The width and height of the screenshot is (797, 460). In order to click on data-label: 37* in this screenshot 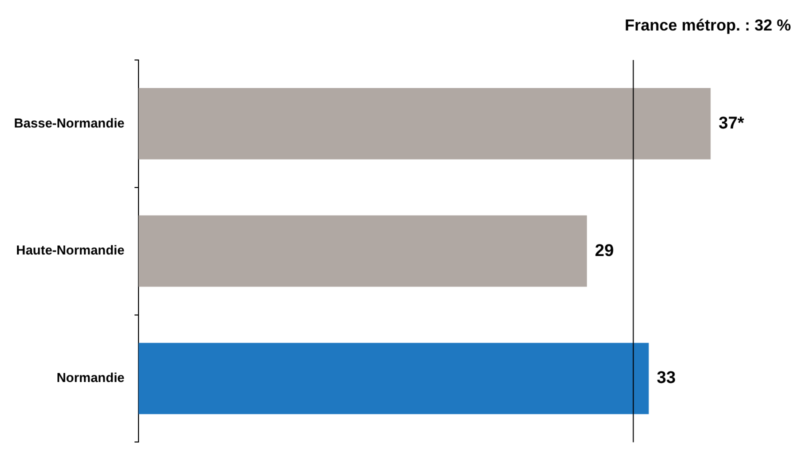, I will do `click(731, 122)`.